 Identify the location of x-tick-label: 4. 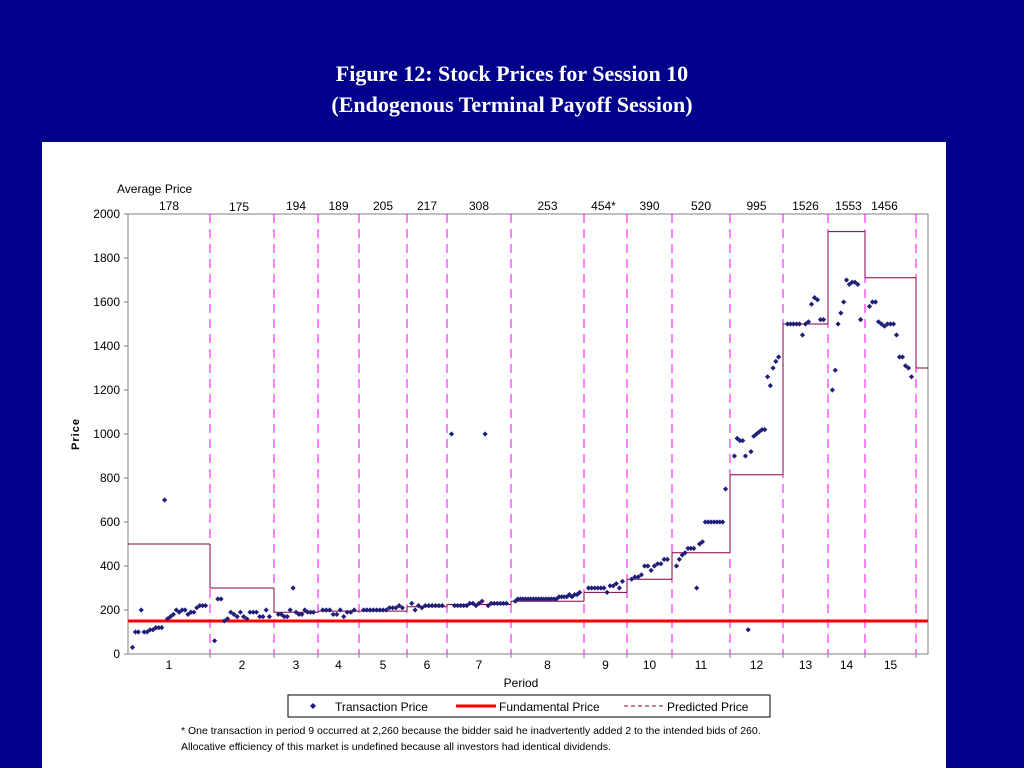
(338, 665).